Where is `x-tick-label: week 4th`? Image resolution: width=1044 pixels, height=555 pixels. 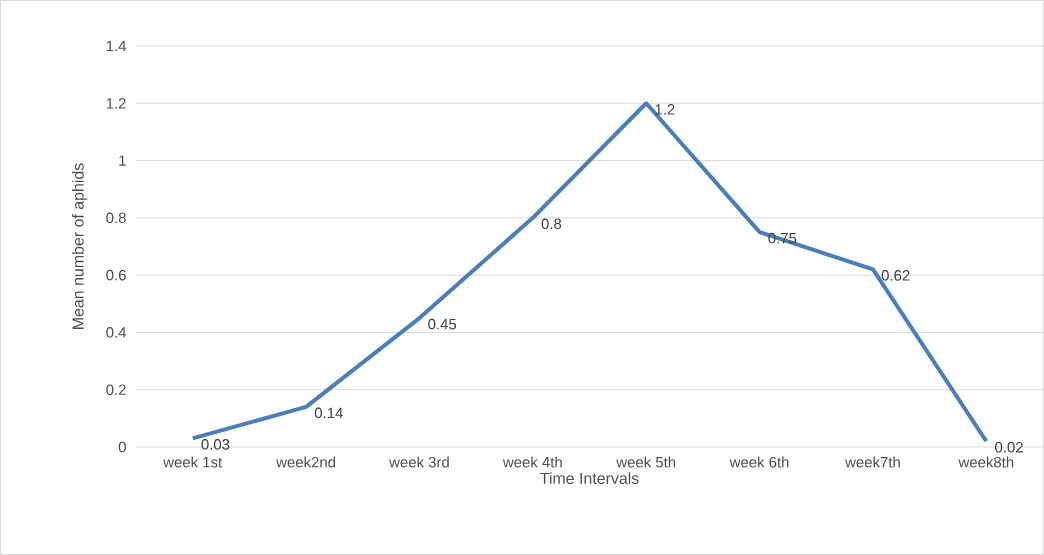 x-tick-label: week 4th is located at coordinates (532, 462).